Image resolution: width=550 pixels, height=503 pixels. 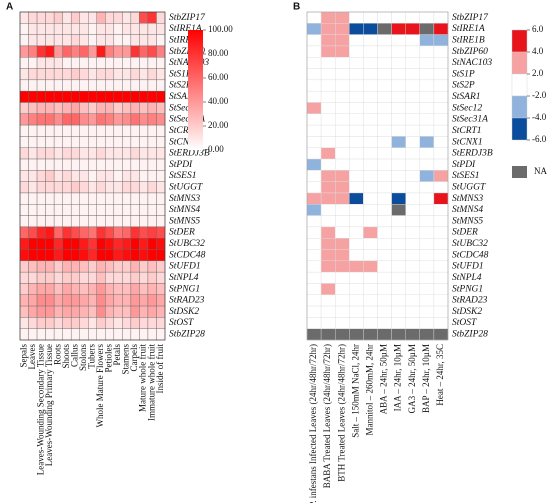 I want to click on column-label: Whole Mature Flowers, so click(x=100, y=386).